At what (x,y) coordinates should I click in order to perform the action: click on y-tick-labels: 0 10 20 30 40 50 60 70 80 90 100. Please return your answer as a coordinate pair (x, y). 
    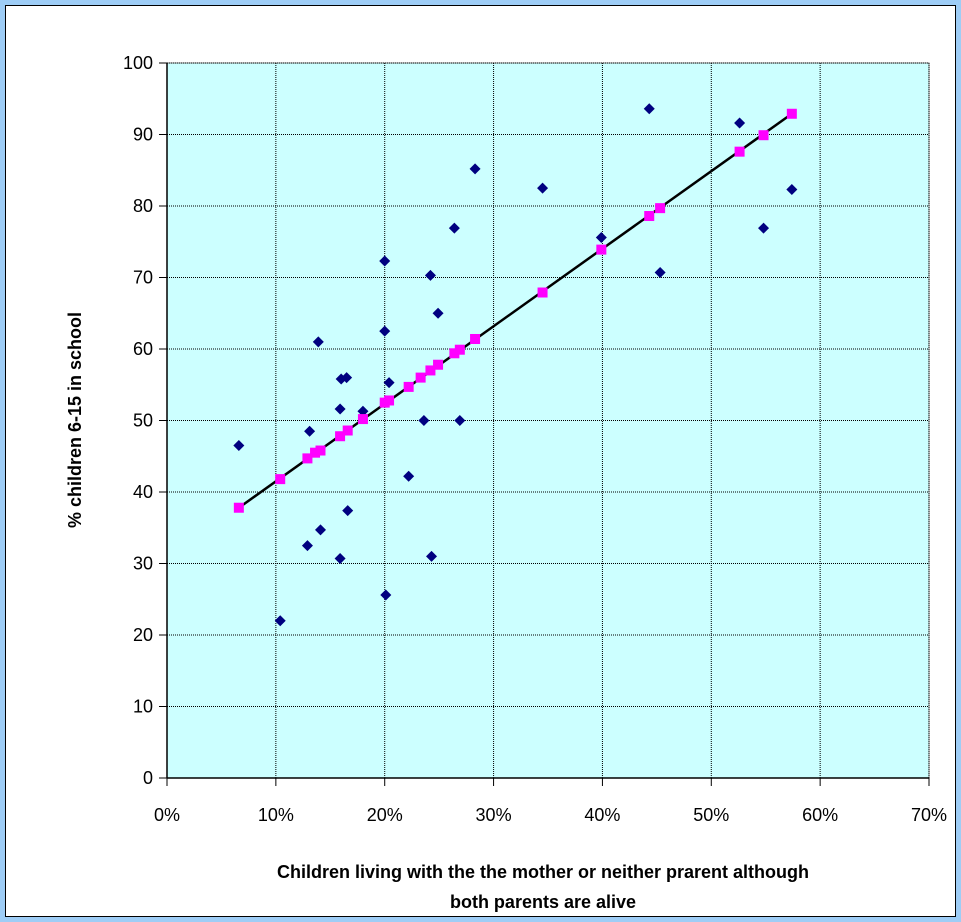
    Looking at the image, I should click on (138, 420).